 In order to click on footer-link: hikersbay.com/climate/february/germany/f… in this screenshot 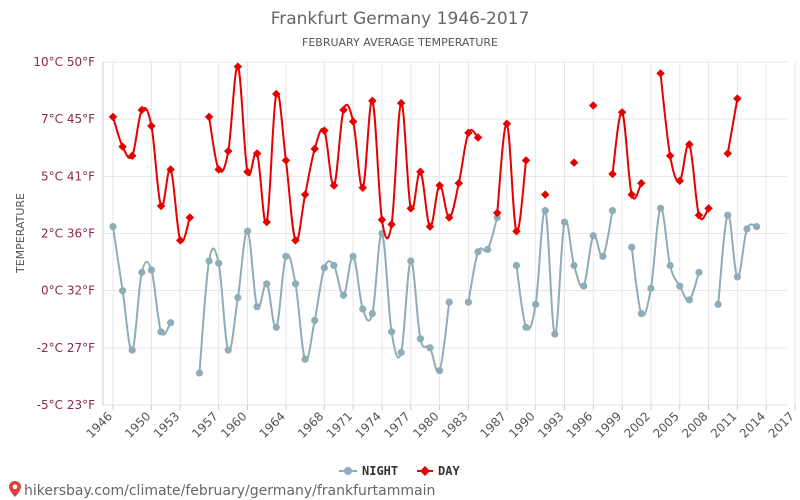, I will do `click(222, 490)`.